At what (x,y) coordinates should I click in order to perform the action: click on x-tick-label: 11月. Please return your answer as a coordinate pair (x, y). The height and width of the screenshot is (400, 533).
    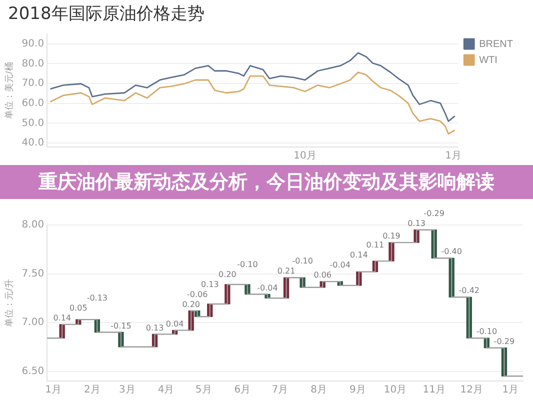
    Looking at the image, I should click on (434, 390).